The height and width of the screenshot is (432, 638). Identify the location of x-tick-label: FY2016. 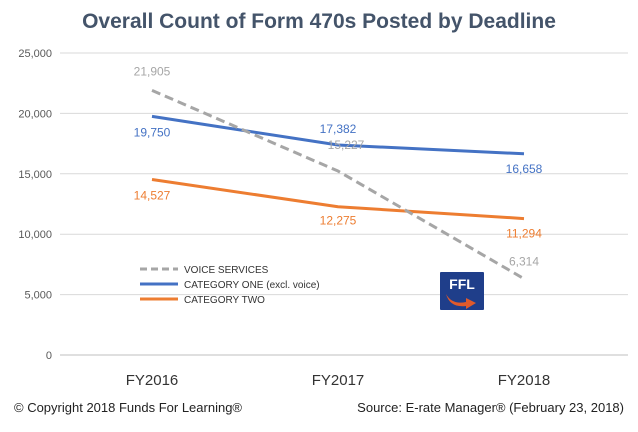
(152, 380).